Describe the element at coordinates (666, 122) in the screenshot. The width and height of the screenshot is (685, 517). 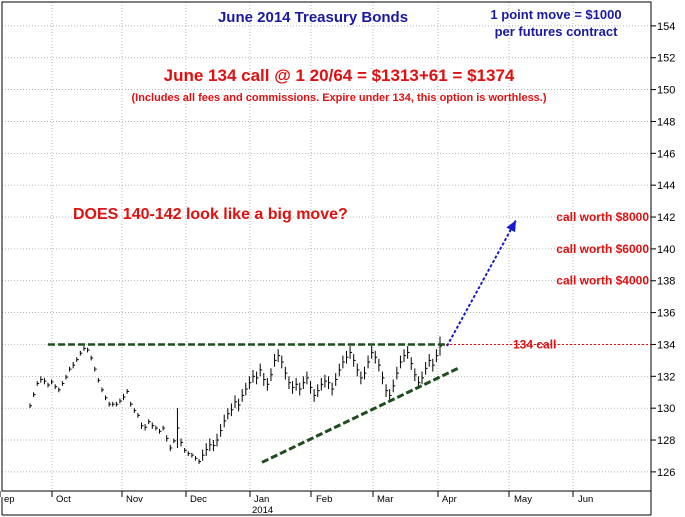
I see `y-tick-label: 148` at that location.